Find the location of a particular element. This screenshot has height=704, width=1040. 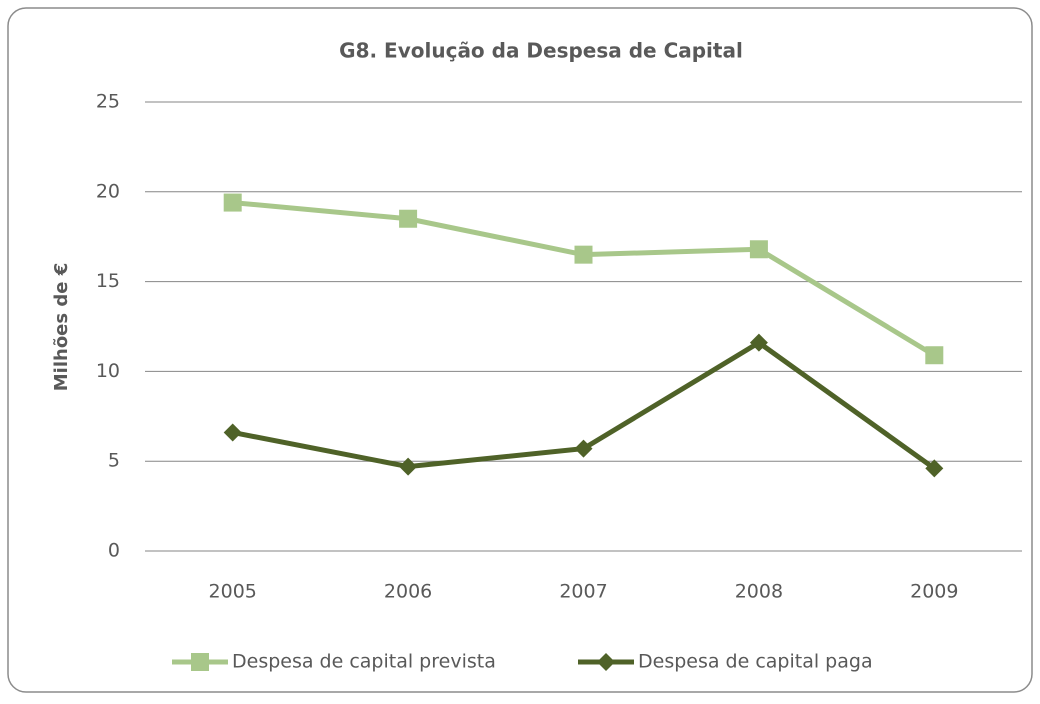

x-tick-label: 2006 is located at coordinates (408, 592).